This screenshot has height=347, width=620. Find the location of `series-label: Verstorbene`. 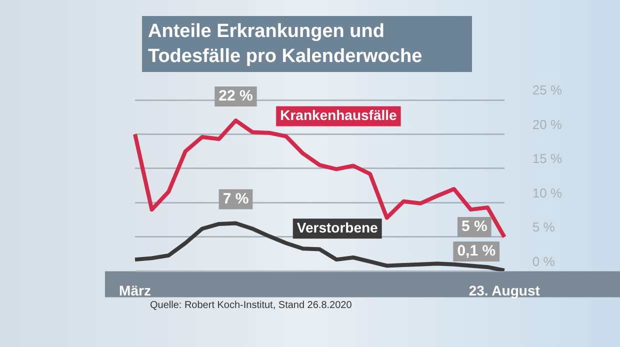

series-label: Verstorbene is located at coordinates (337, 227).